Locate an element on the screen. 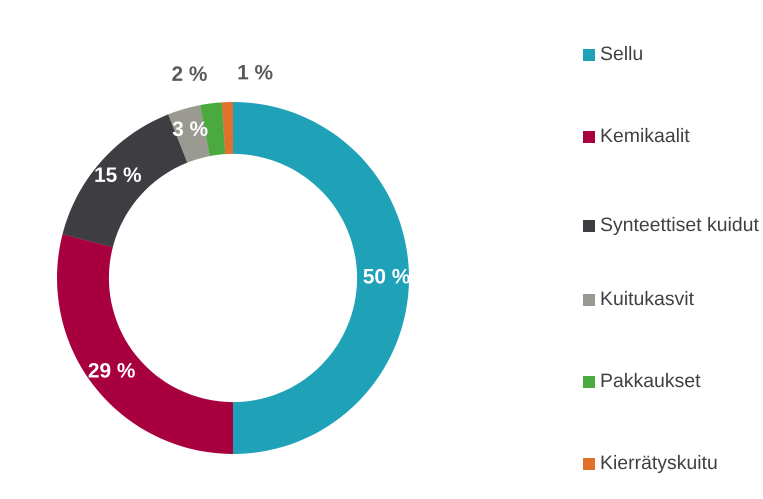 The image size is (763, 499). legend-label: Kuitukasvit is located at coordinates (648, 298).